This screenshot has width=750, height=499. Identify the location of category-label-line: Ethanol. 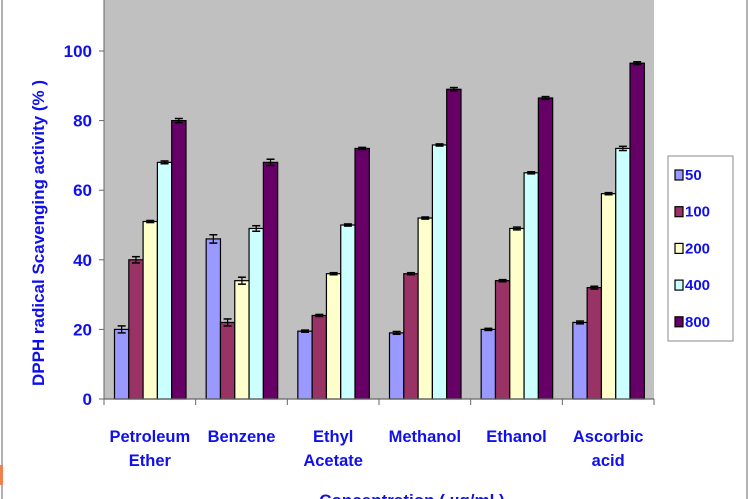
(516, 437).